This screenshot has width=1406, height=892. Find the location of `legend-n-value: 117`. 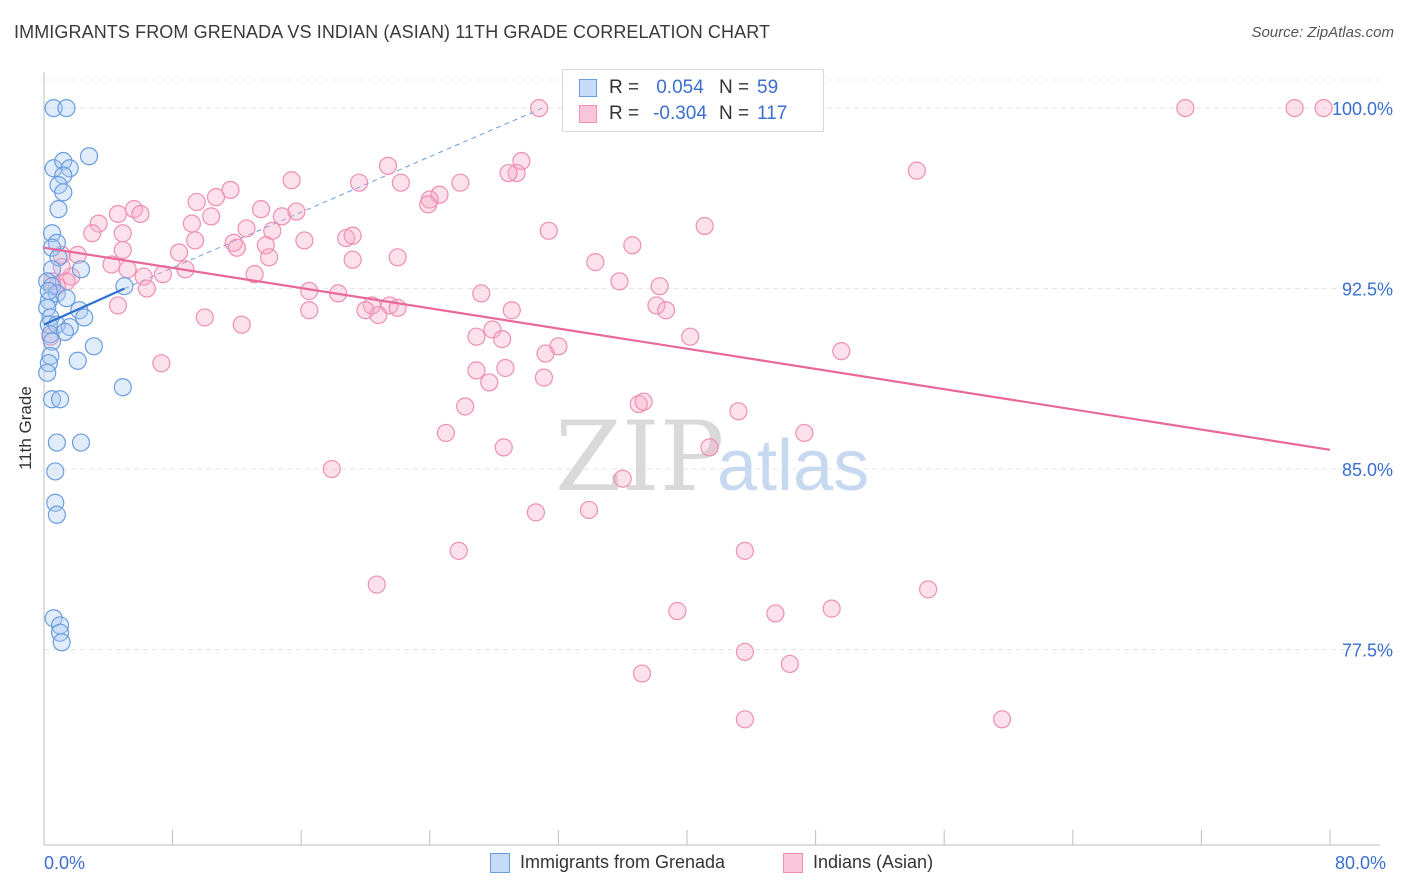

legend-n-value: 117 is located at coordinates (772, 113).